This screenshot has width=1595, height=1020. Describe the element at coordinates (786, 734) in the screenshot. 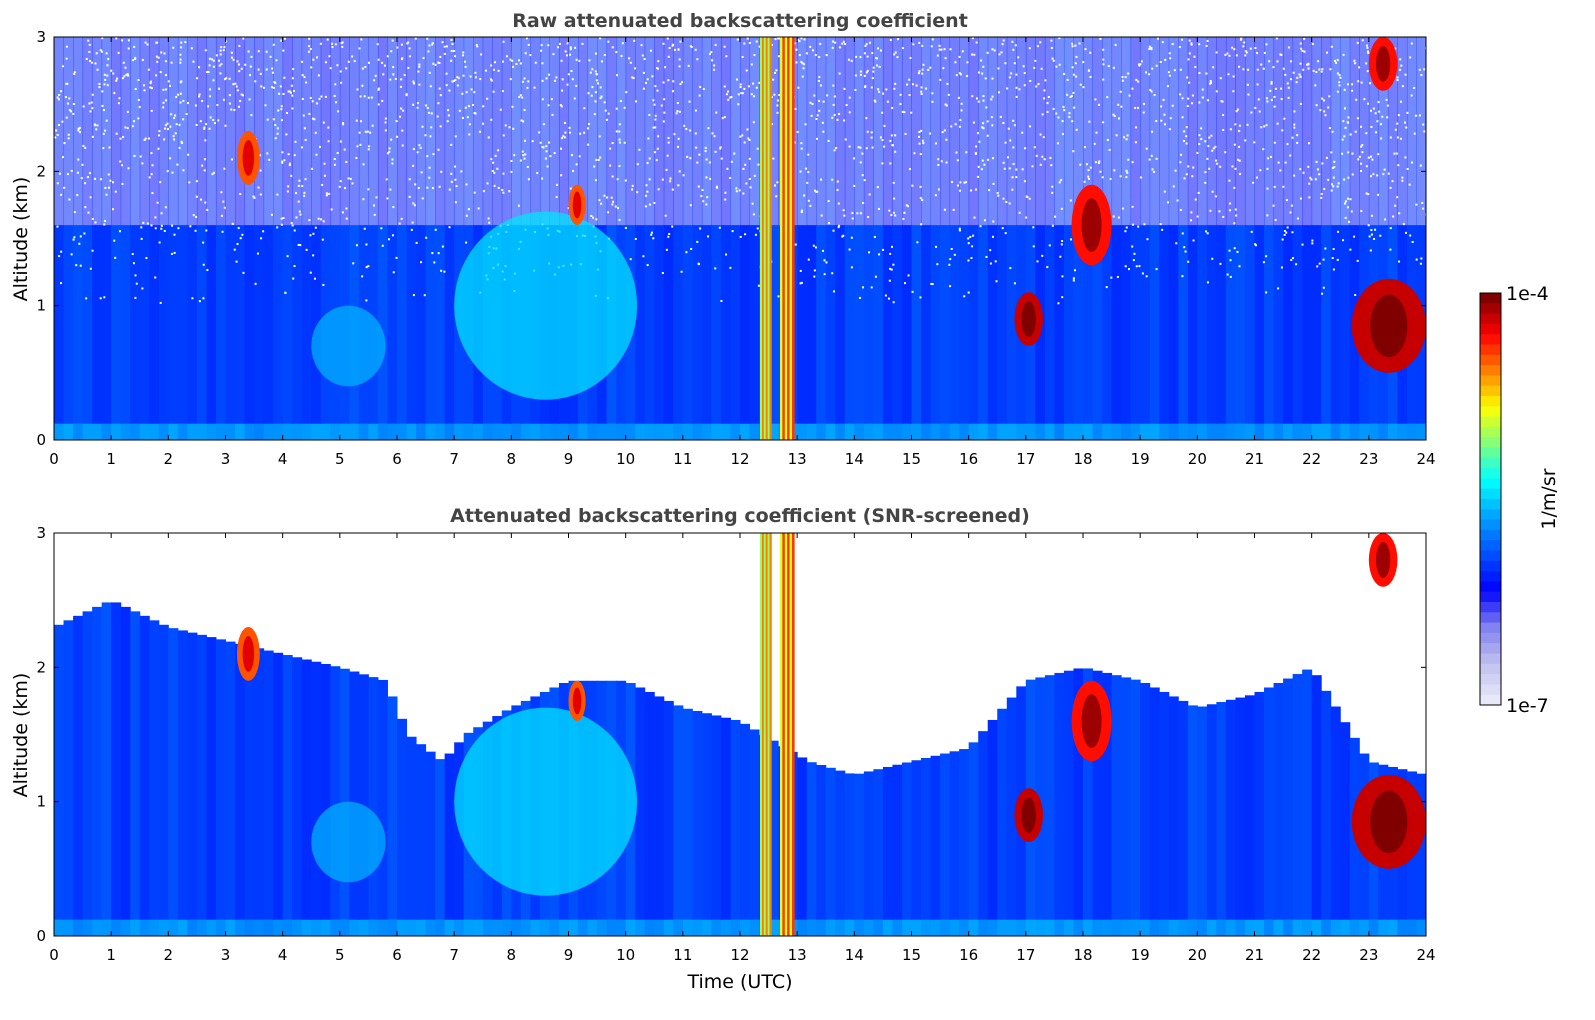

I see `precip-column-strip` at that location.